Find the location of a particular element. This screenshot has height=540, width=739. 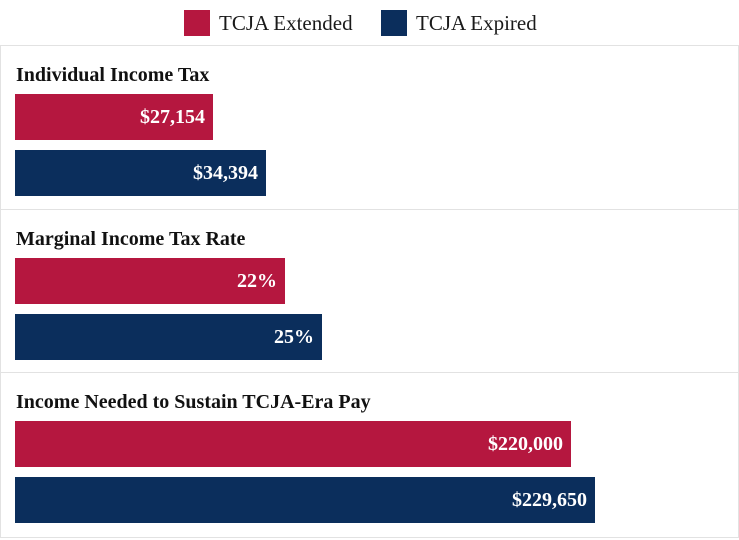

bar-marginal-rate-extended: 22% is located at coordinates (150, 281).